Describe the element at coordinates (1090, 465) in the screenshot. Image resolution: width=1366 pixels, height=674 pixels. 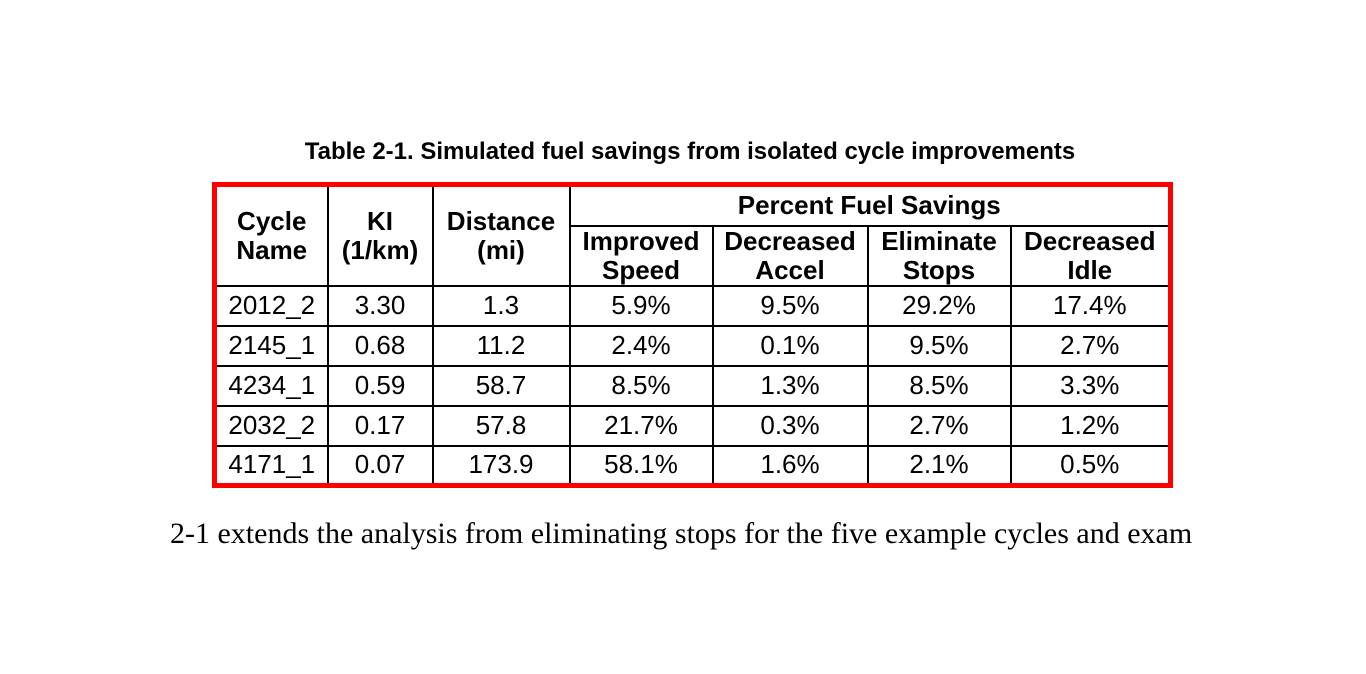
I see `table-cell: 0.5%` at that location.